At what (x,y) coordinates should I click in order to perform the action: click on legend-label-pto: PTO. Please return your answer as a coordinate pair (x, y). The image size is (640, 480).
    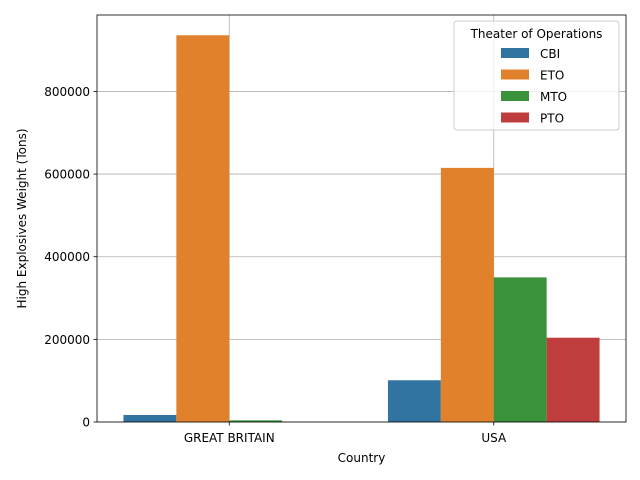
    Looking at the image, I should click on (552, 119).